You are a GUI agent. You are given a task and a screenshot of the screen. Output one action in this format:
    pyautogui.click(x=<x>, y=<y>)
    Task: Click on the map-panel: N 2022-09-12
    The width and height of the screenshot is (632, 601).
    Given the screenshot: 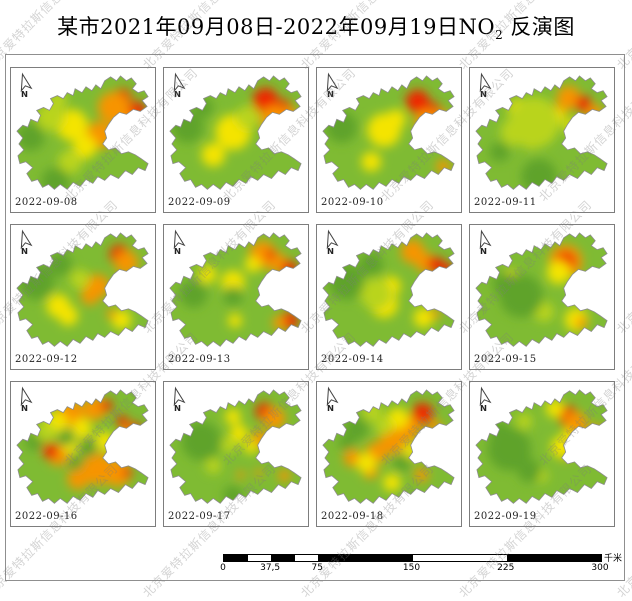 What is the action you would take?
    pyautogui.click(x=83, y=297)
    